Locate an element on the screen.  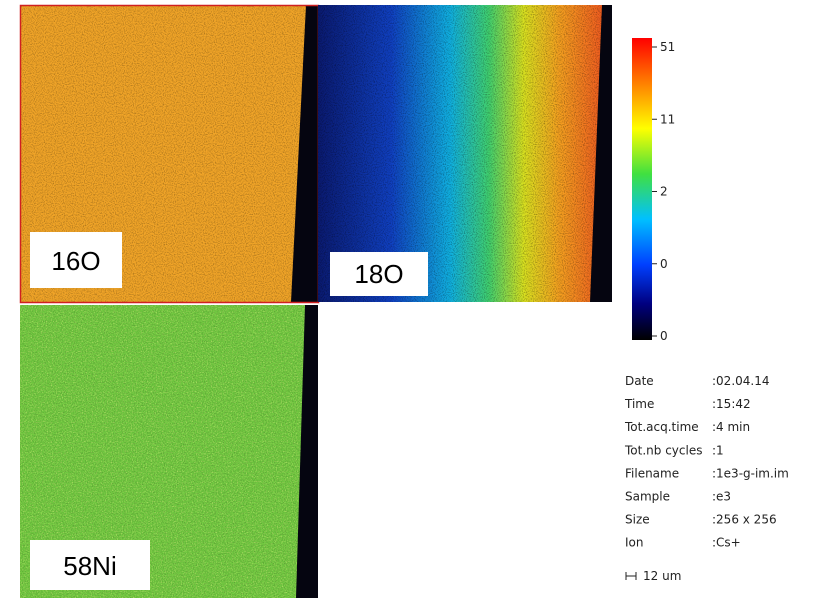
colorbar: 51 11 2 0 0 is located at coordinates (653, 190).